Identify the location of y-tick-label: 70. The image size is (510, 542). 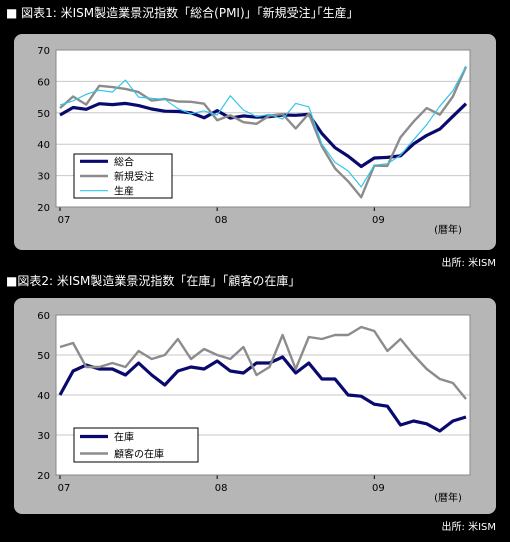
(43, 51).